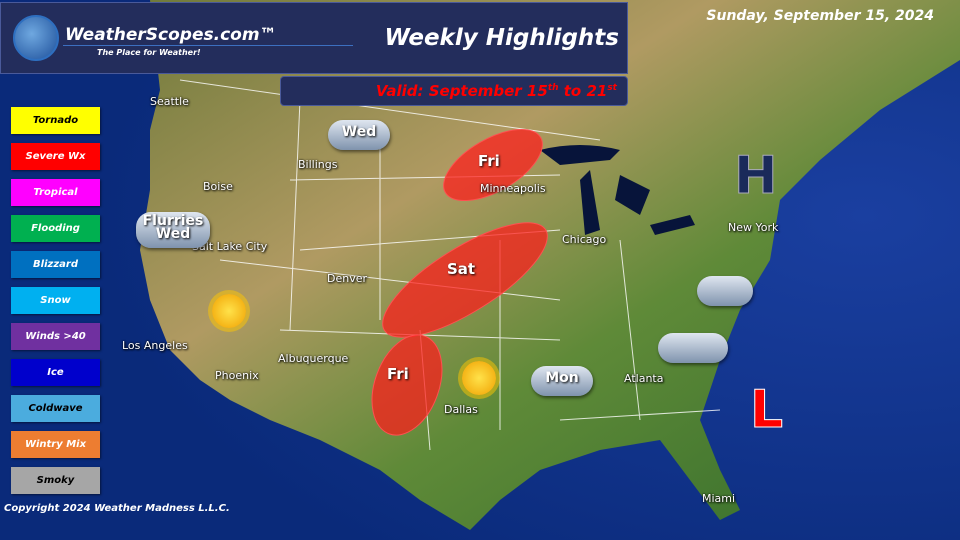 The width and height of the screenshot is (960, 540). I want to click on severe-area-fri-south, so click(407, 385).